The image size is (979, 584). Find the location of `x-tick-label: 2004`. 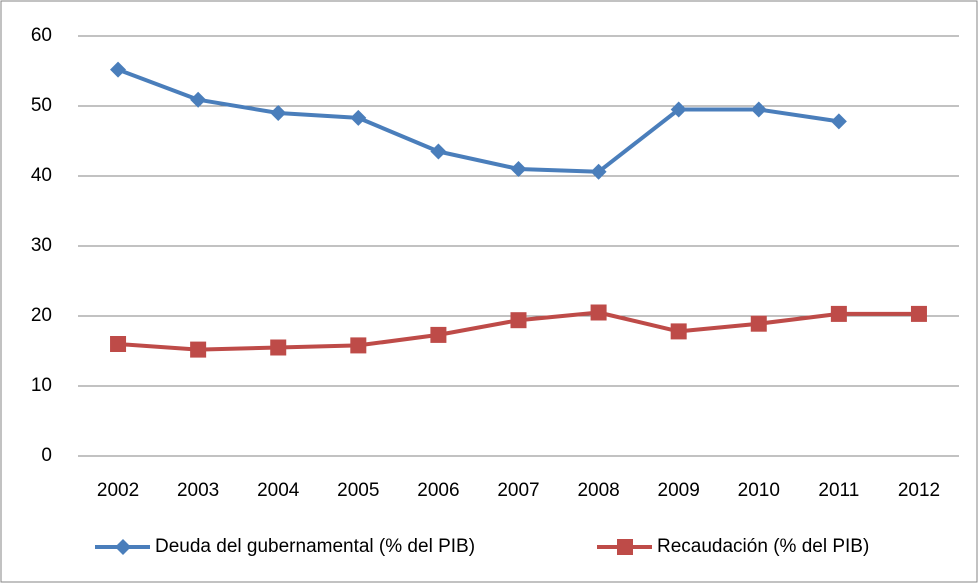

x-tick-label: 2004 is located at coordinates (278, 490).